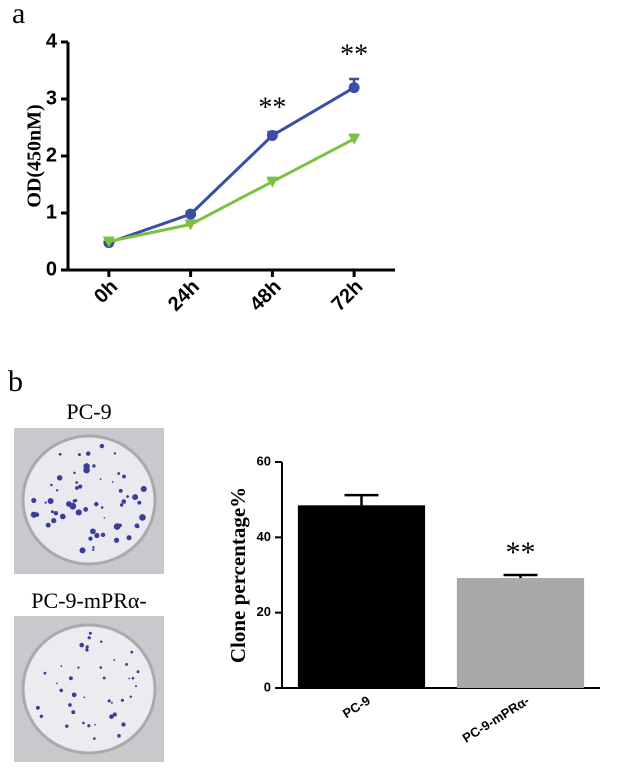  What do you see at coordinates (52, 41) in the screenshot?
I see `y-tick-label: 4` at bounding box center [52, 41].